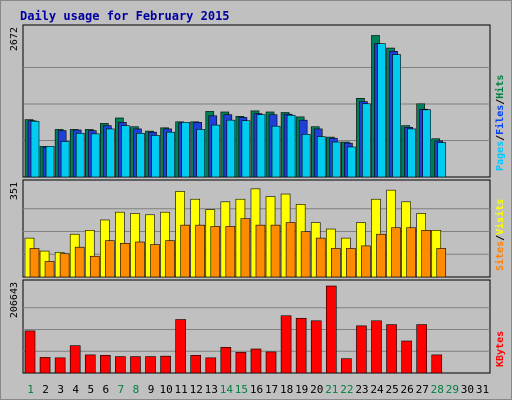  I want to click on panel-hits-legend: Pages/Files/Hits, so click(500, 123).